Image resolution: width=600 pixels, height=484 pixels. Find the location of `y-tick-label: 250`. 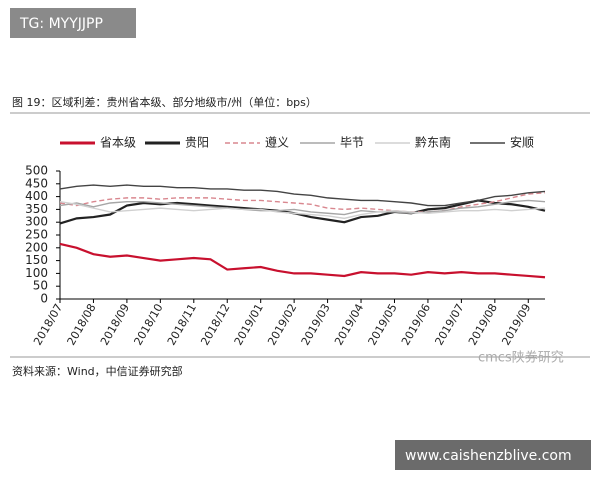

y-tick-label: 250 is located at coordinates (36, 235).